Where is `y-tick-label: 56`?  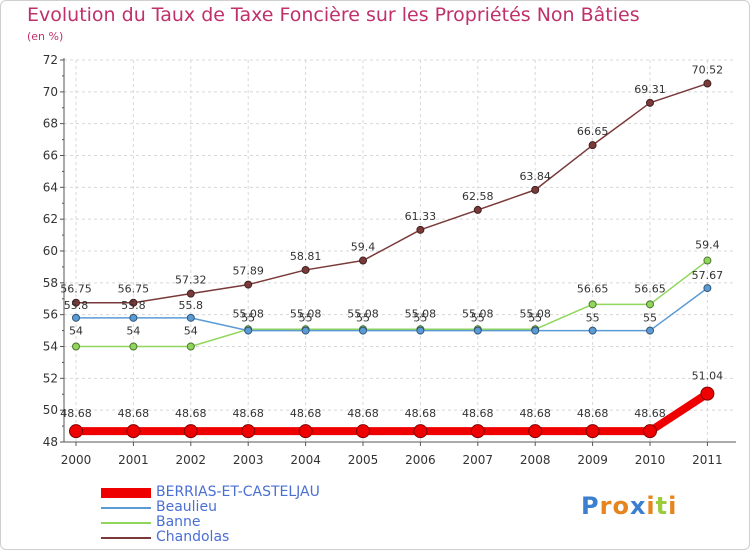 y-tick-label: 56 is located at coordinates (50, 315).